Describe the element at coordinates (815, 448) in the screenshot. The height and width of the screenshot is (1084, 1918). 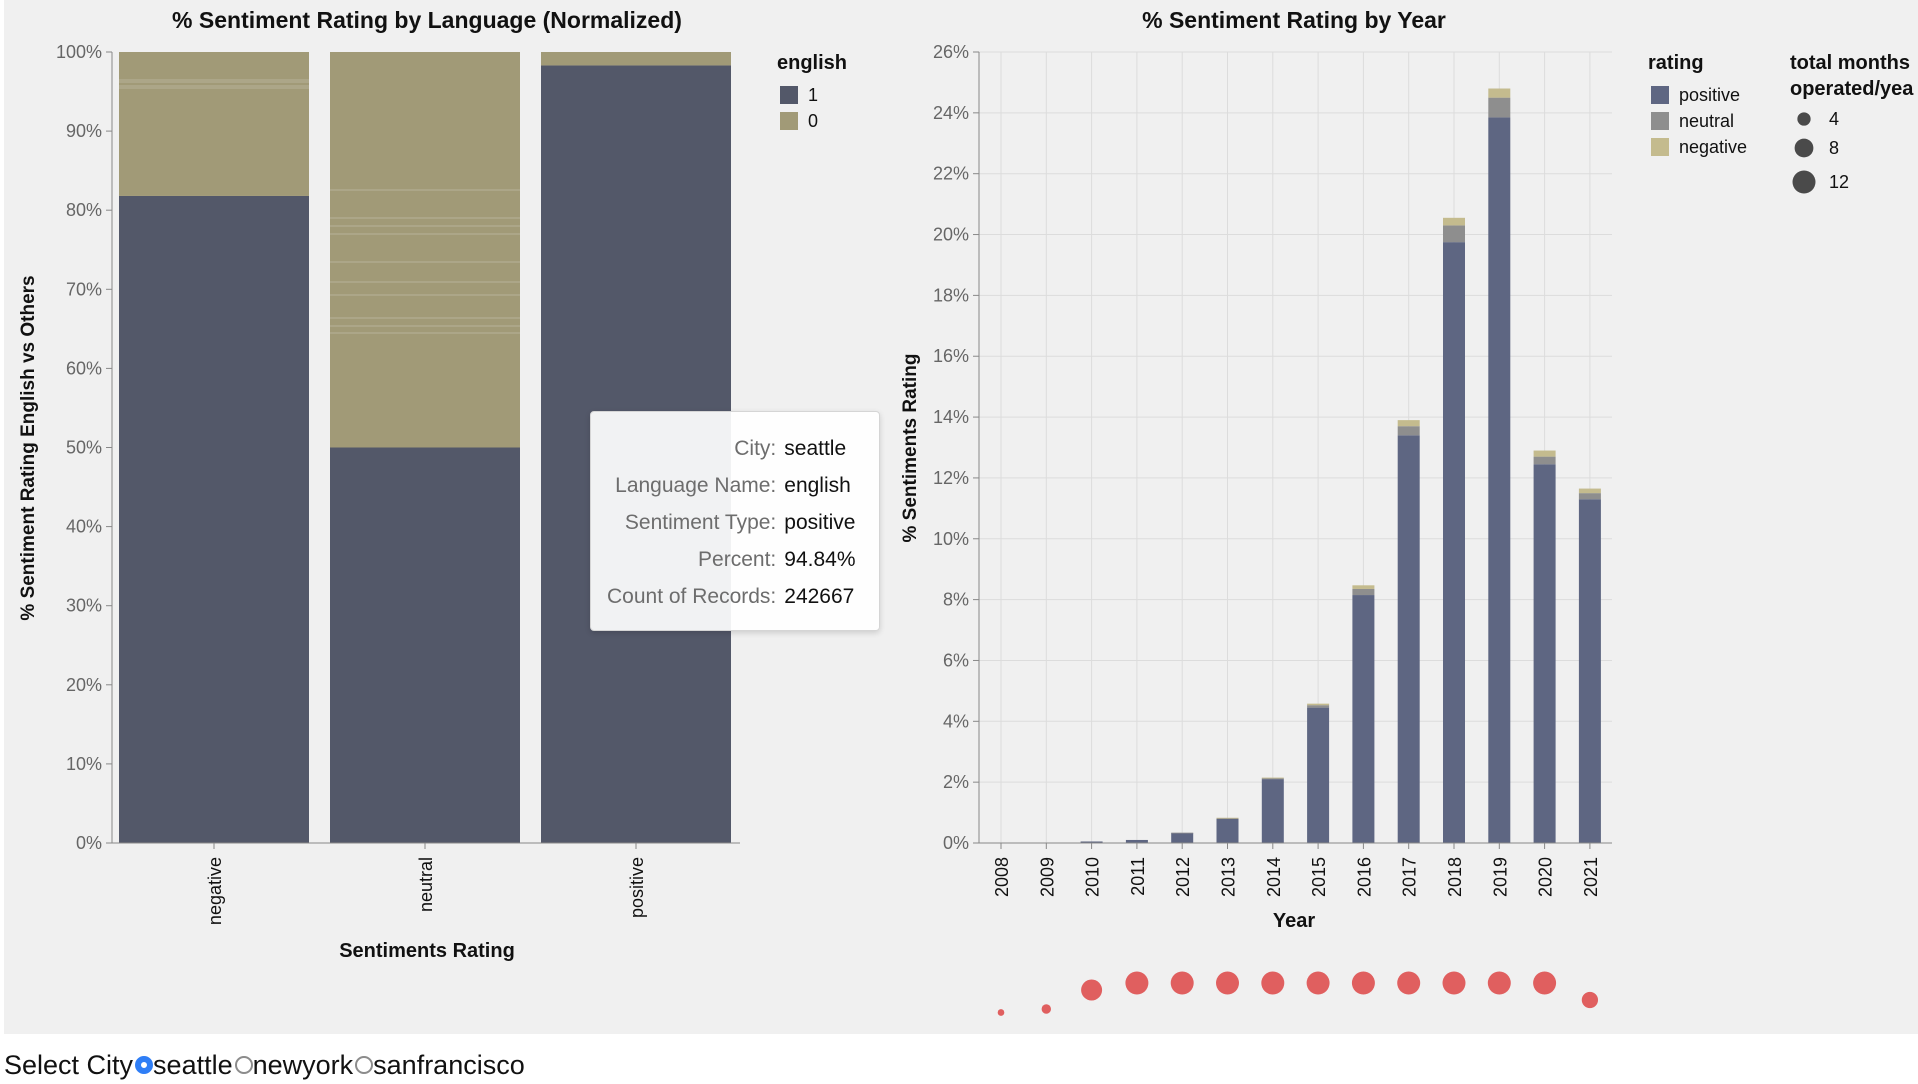
I see `tooltip-value: seattle` at that location.